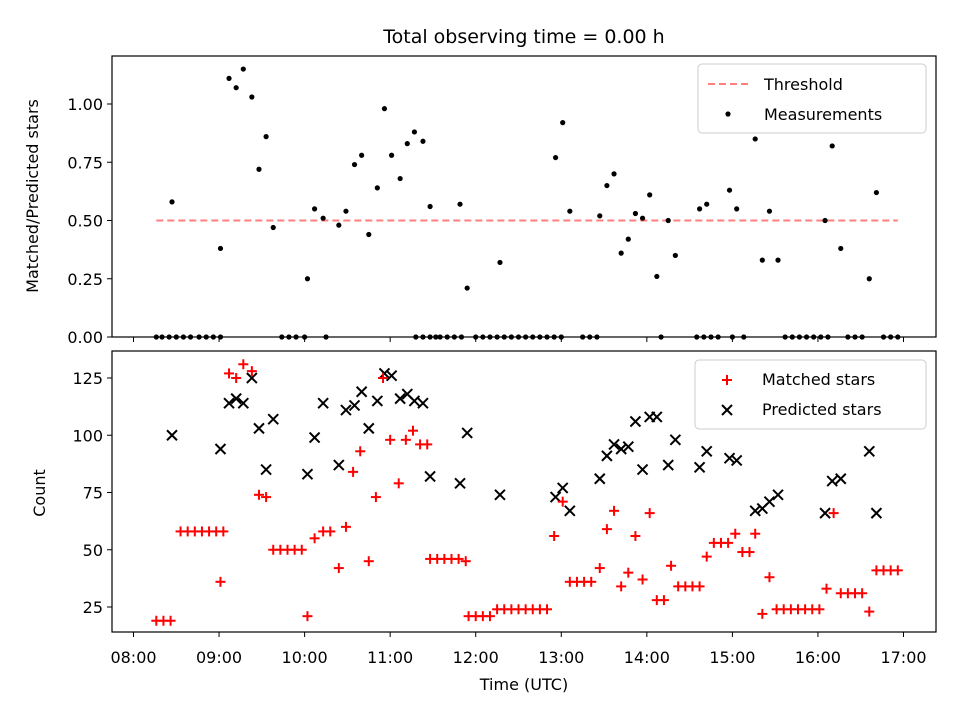 The image size is (960, 720). Describe the element at coordinates (903, 657) in the screenshot. I see `x-tick-label: 17:00` at that location.